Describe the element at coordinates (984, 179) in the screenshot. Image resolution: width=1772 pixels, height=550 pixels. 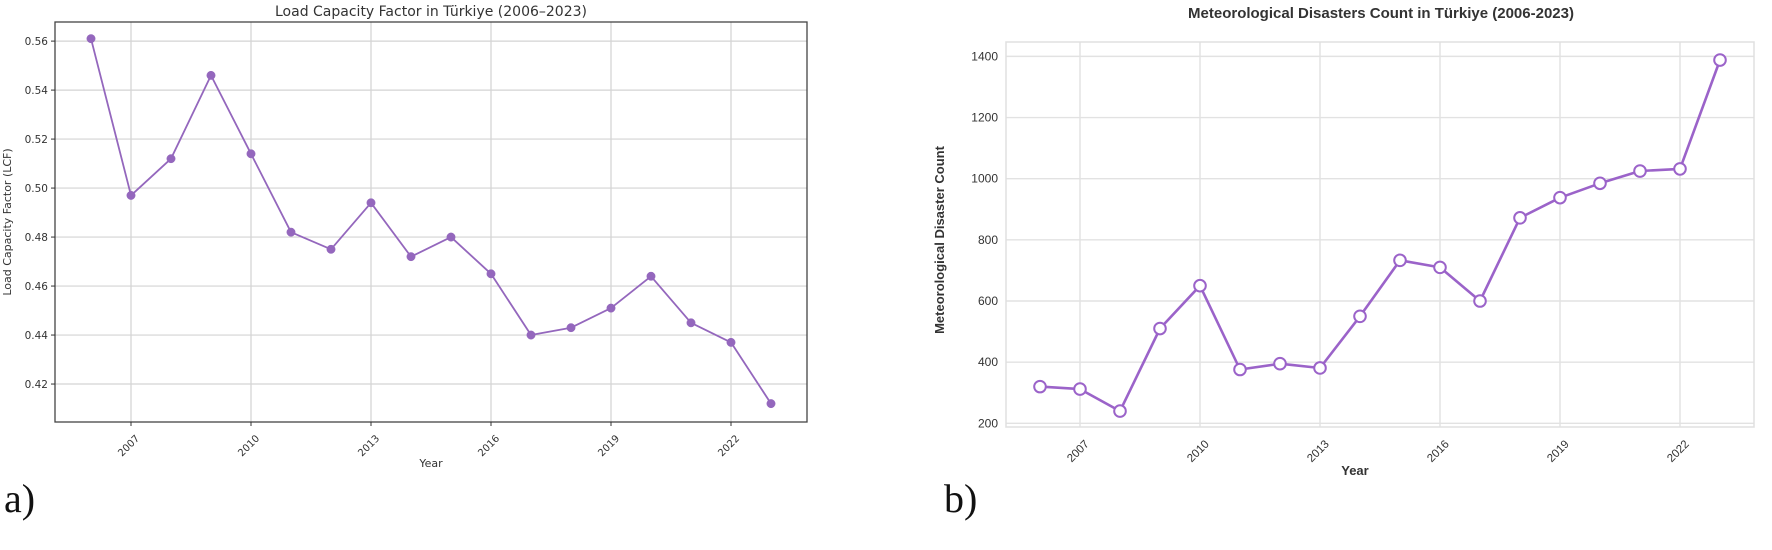
I see `y-tick-label: 1000` at that location.